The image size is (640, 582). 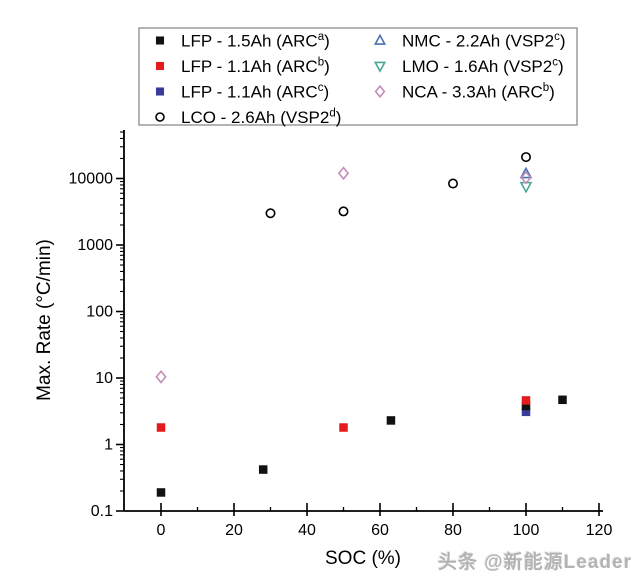 I want to click on watermark: 头条 @新能源Leader, so click(x=534, y=562).